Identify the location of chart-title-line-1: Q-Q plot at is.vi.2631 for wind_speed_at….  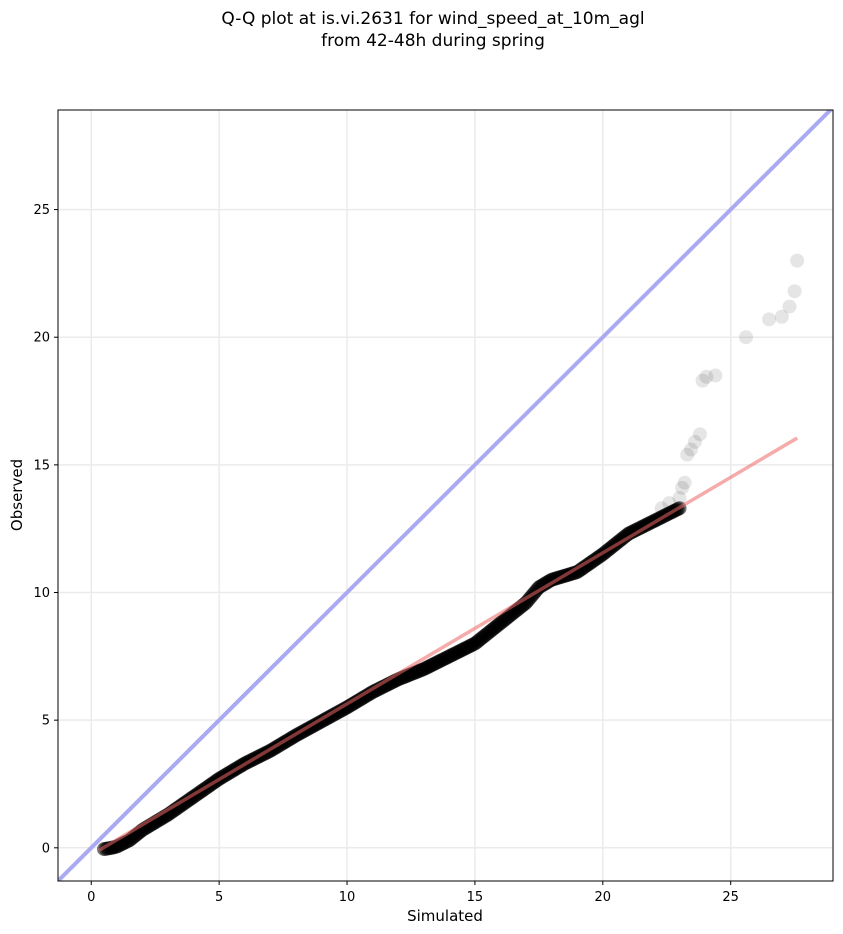
(433, 19).